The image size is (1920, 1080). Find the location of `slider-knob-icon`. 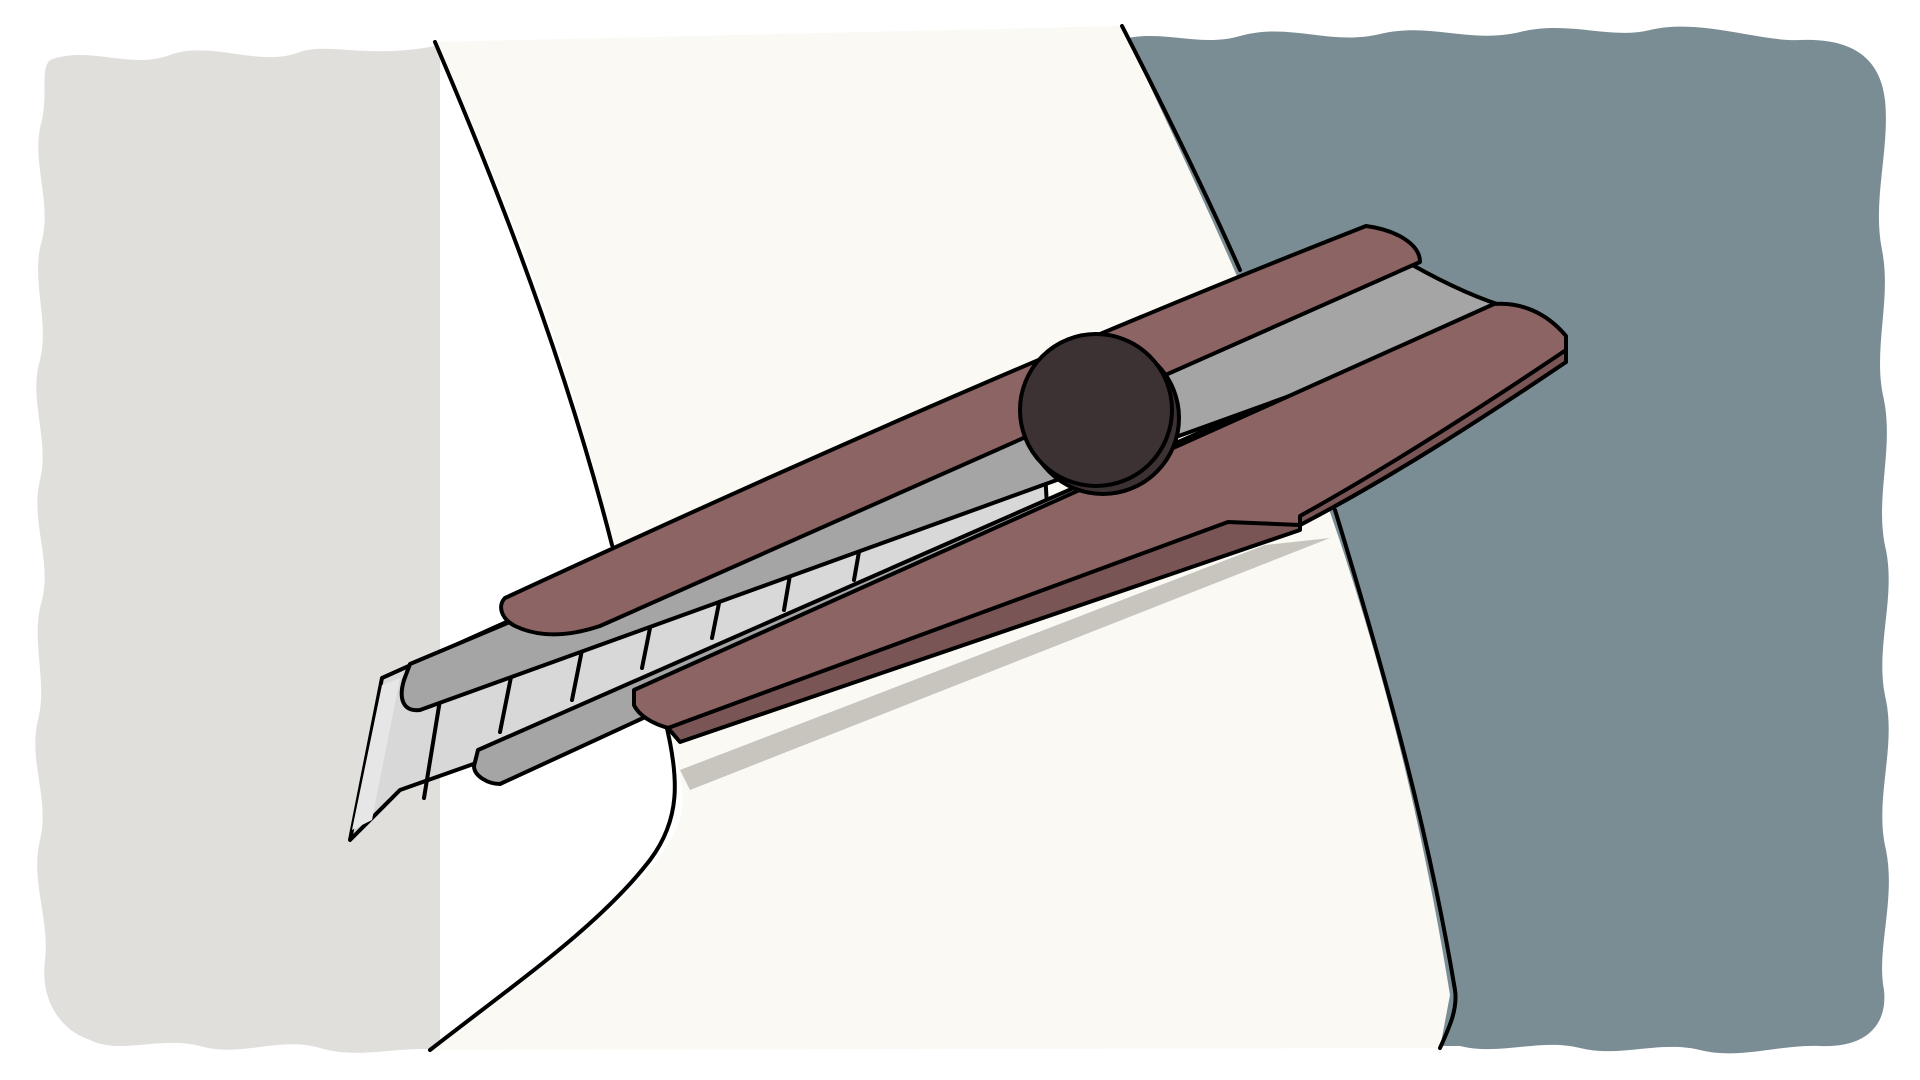

slider-knob-icon is located at coordinates (1099, 414).